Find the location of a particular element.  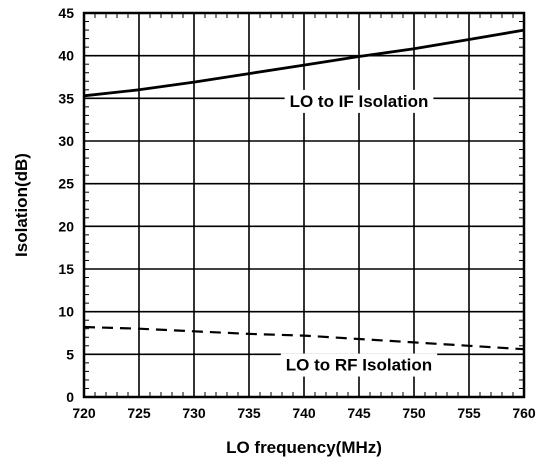

y-tick-label: 25 is located at coordinates (66, 184).